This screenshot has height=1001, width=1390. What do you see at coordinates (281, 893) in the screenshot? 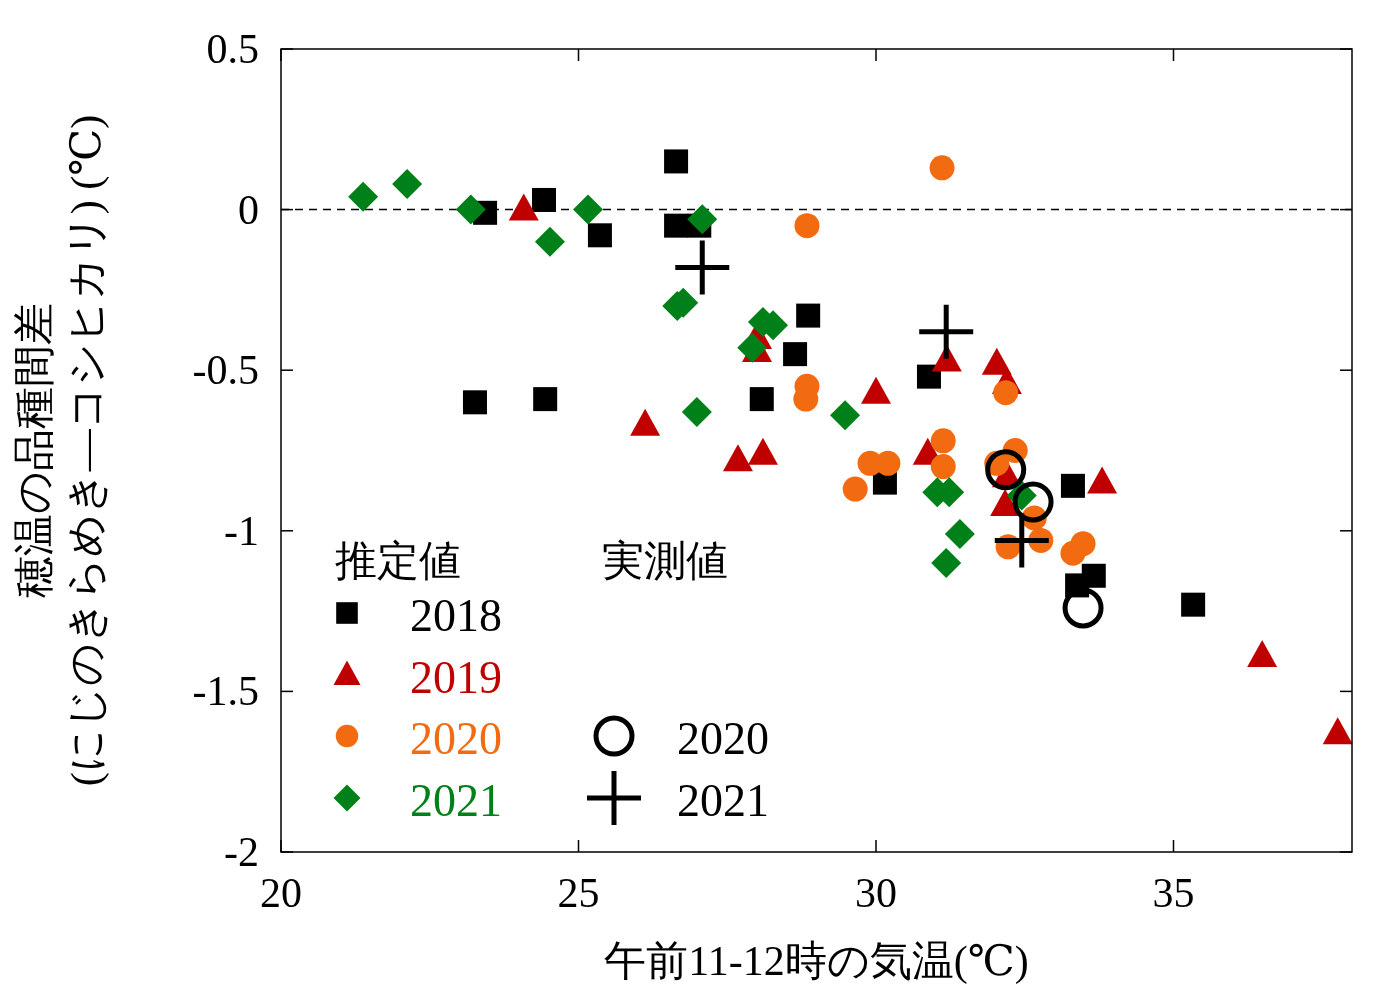
I see `x-tick-label: 20` at bounding box center [281, 893].